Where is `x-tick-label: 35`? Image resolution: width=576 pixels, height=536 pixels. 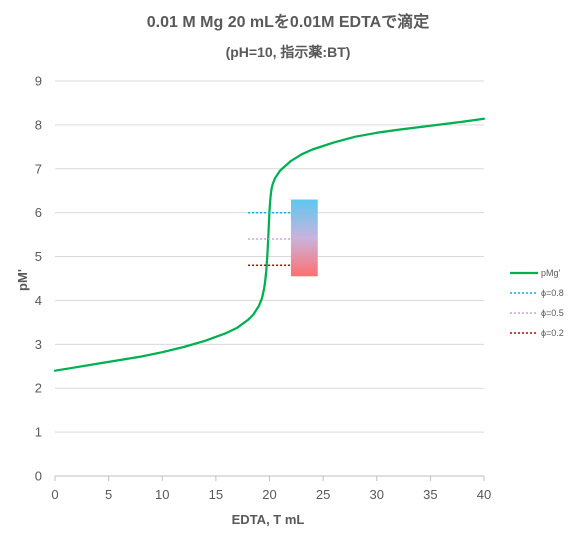
x-tick-label: 35 is located at coordinates (430, 494).